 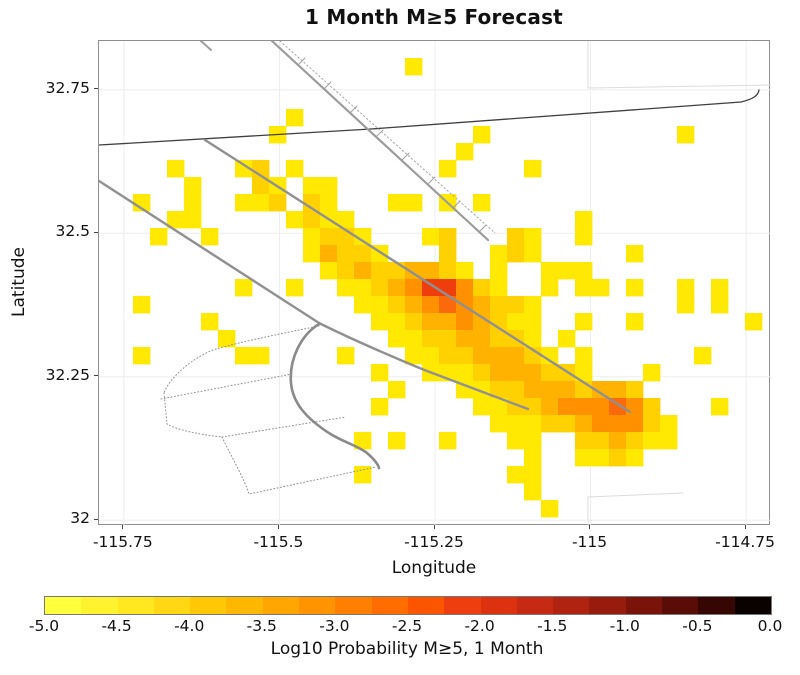 What do you see at coordinates (434, 568) in the screenshot?
I see `x-axis-label: Longitude` at bounding box center [434, 568].